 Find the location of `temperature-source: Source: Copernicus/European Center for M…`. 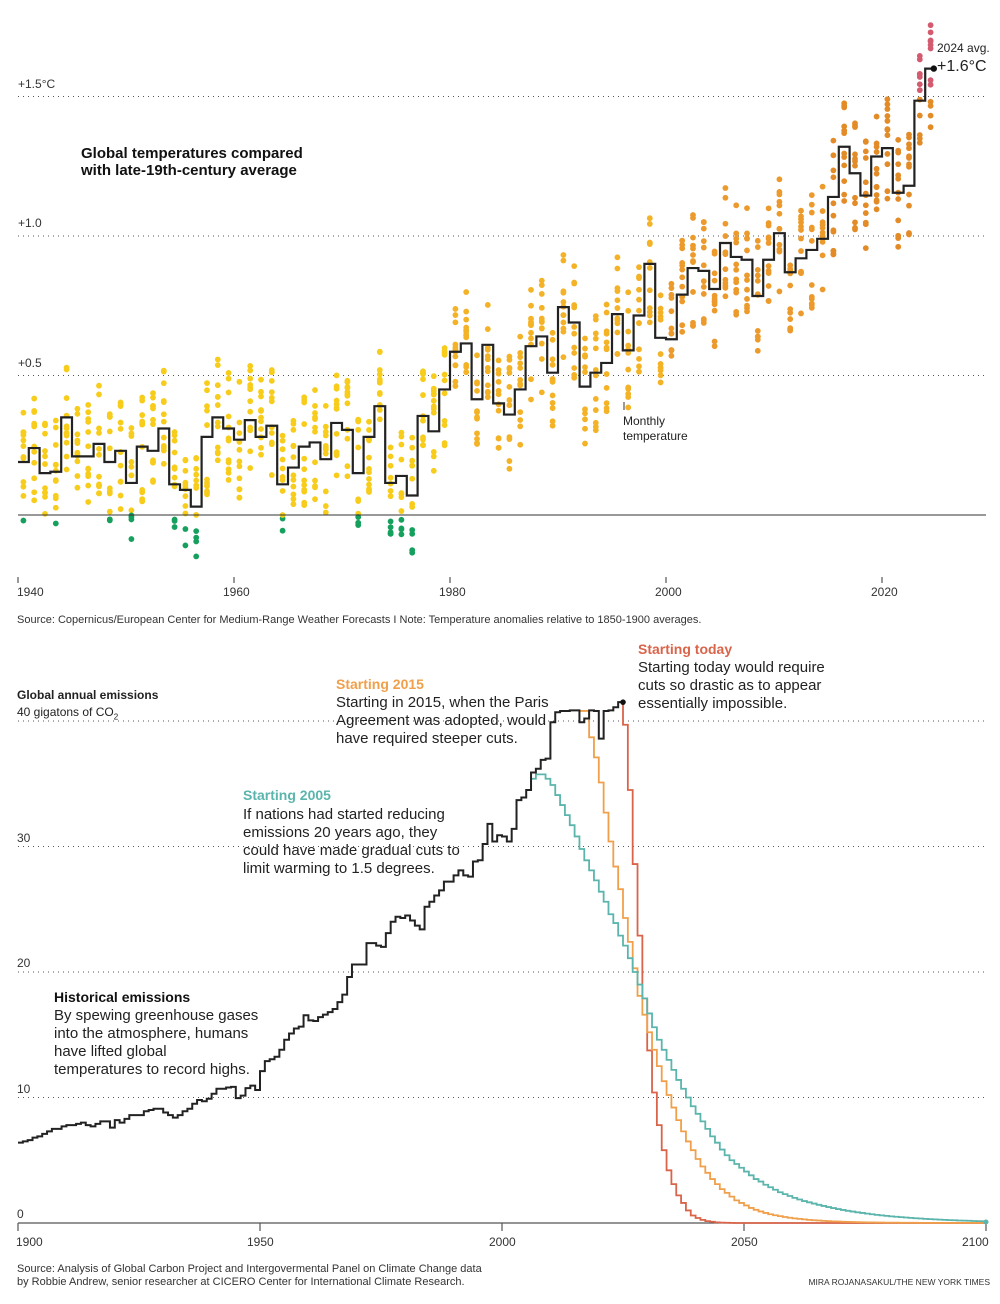

temperature-source: Source: Copernicus/European Center for M… is located at coordinates (359, 620).